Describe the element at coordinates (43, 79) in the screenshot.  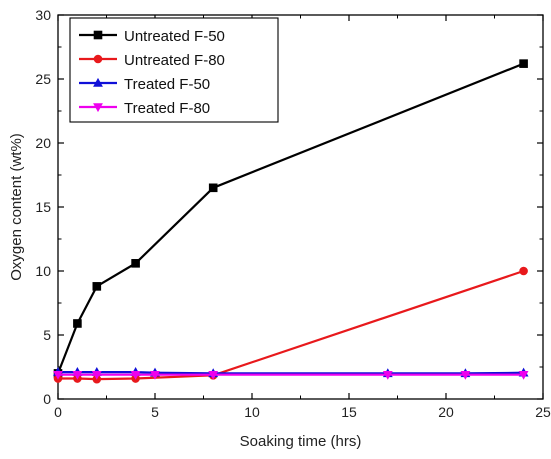
I see `y-tick-label: 25` at that location.